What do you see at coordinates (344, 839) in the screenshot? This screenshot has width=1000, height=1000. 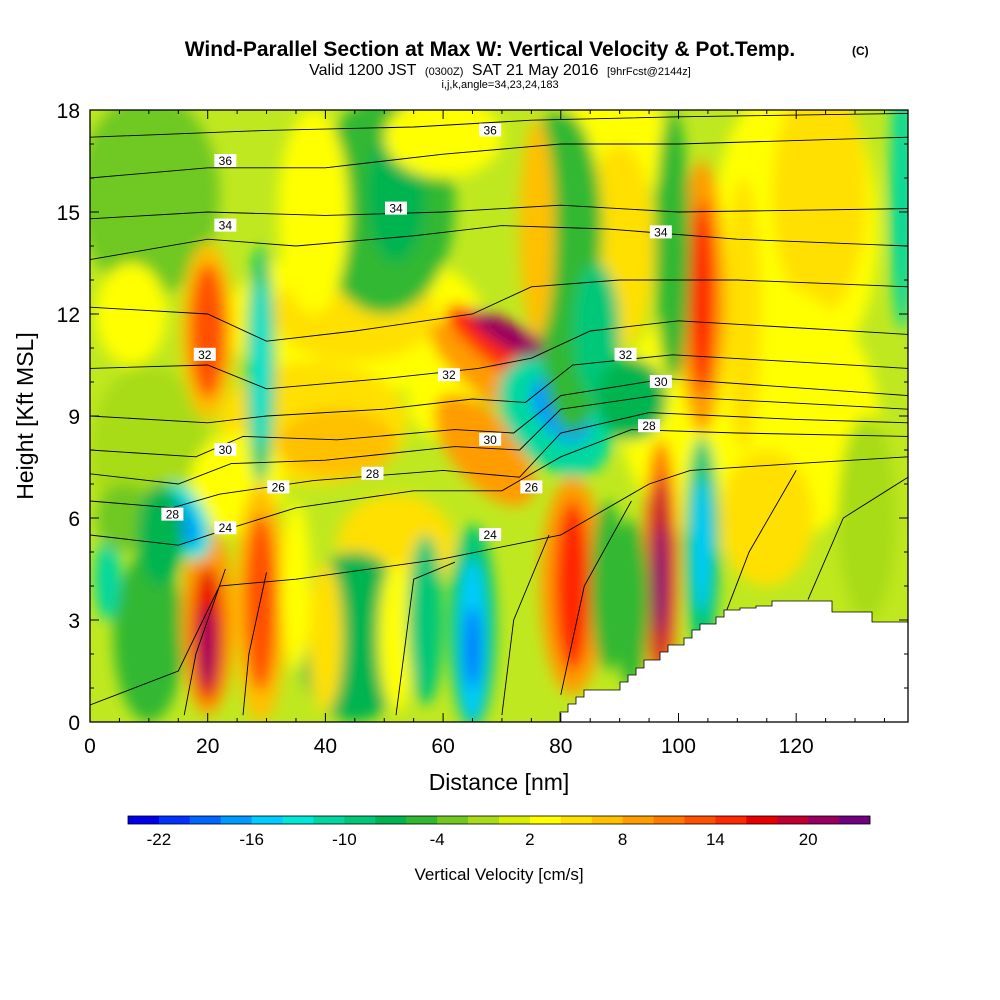 I see `colorbar-label: -10` at bounding box center [344, 839].